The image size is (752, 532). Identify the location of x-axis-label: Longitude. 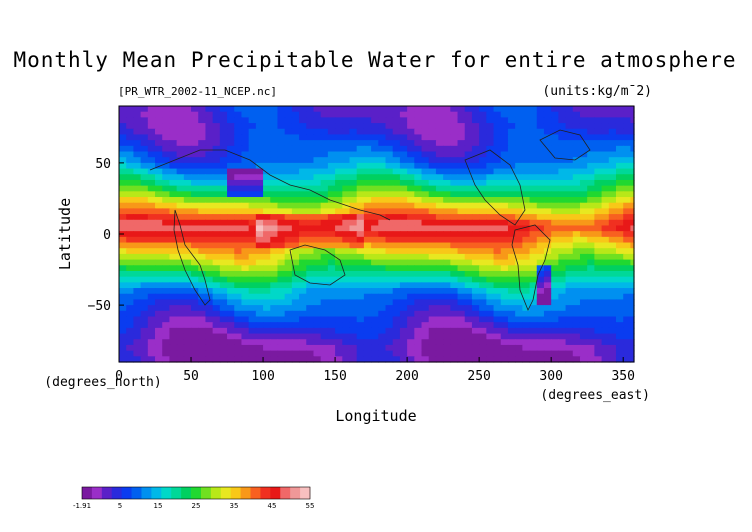
(375, 416).